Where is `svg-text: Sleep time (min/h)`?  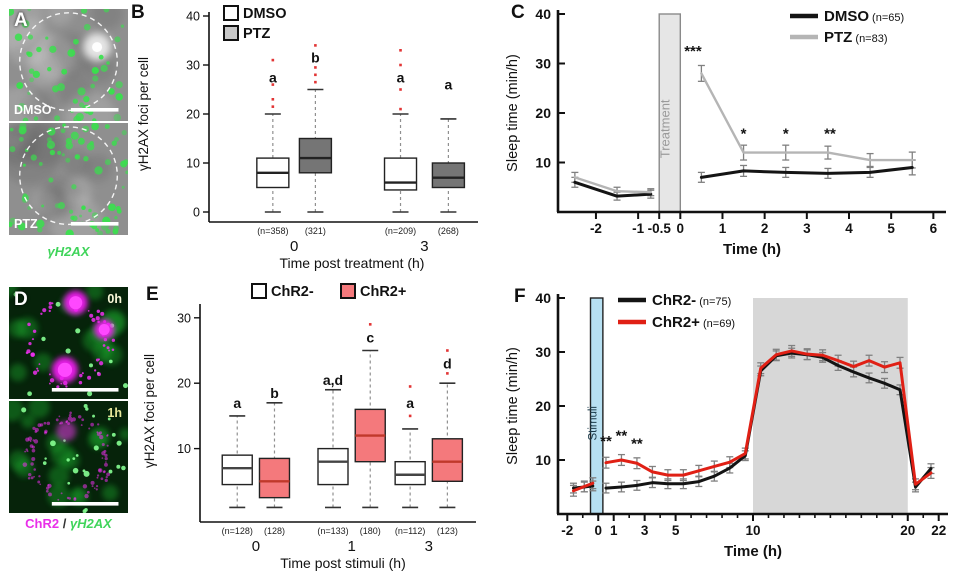 svg-text: Sleep time (min/h) is located at coordinates (513, 406).